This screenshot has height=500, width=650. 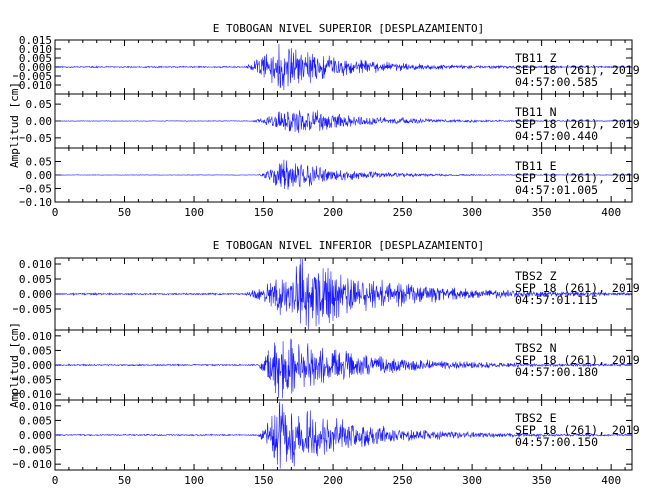 I want to click on station-channel: TB11 N, so click(x=536, y=112).